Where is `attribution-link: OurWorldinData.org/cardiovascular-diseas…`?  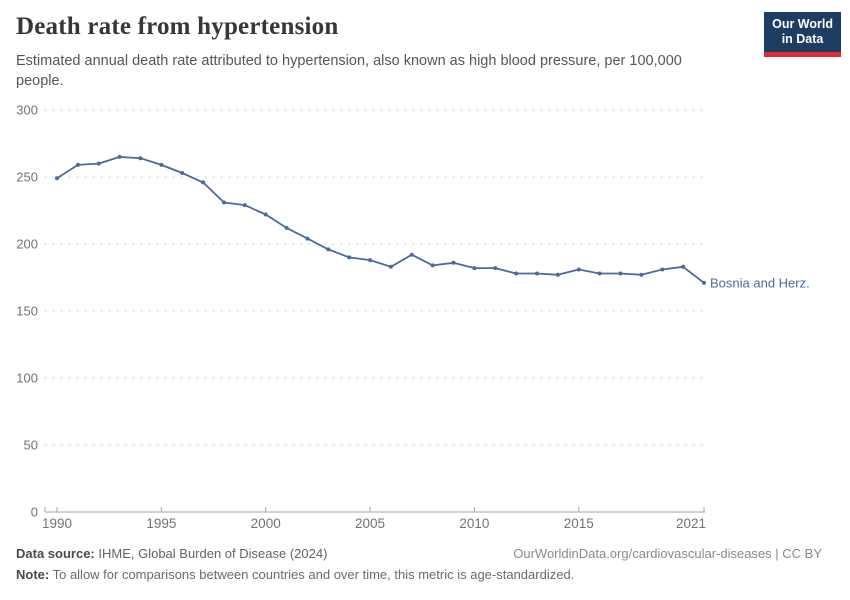
attribution-link: OurWorldinData.org/cardiovascular-diseas… is located at coordinates (667, 553).